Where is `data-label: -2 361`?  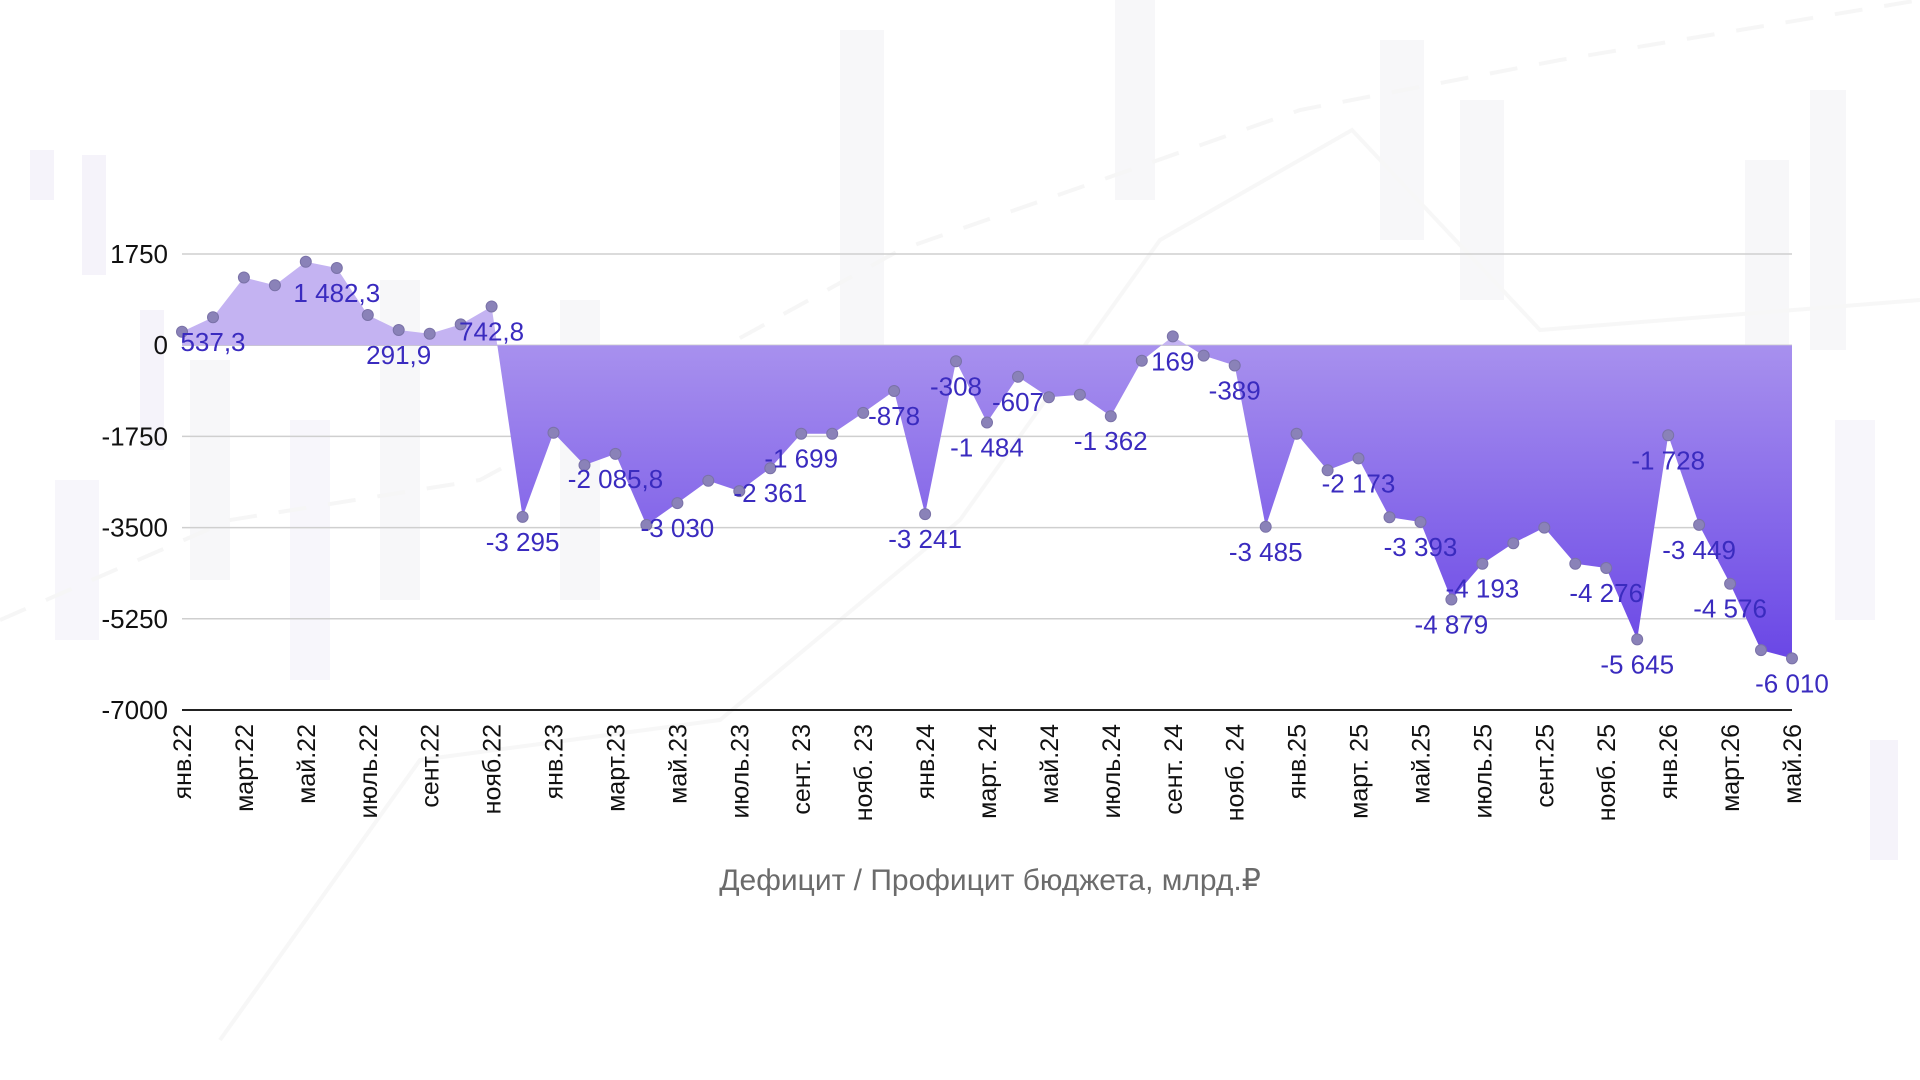
data-label: -2 361 is located at coordinates (770, 493).